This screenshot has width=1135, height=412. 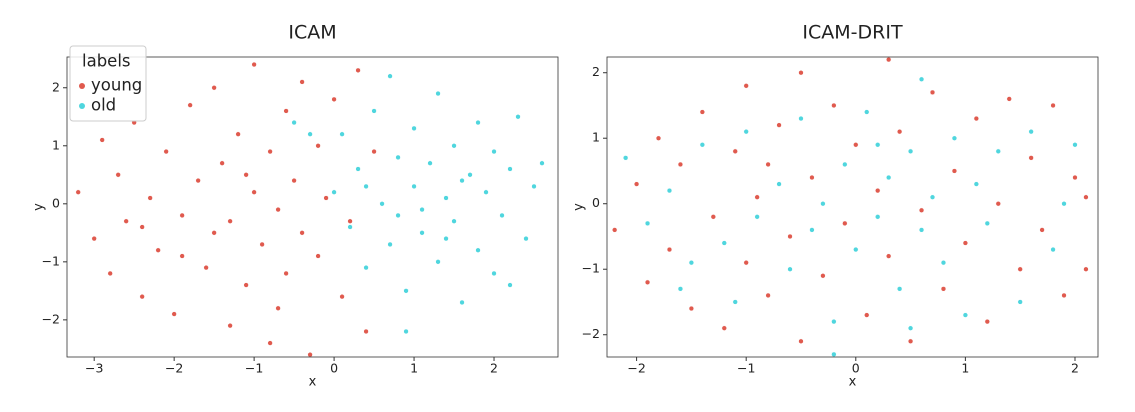 What do you see at coordinates (51, 318) in the screenshot?
I see `y-tick-label: −2` at bounding box center [51, 318].